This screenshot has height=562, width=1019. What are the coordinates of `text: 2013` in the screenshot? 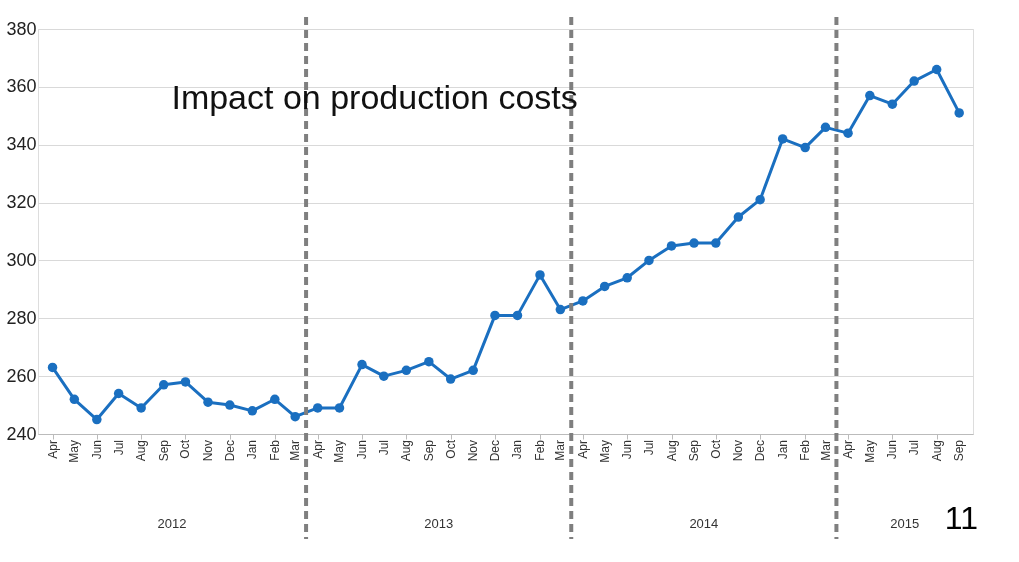 It's located at (439, 523).